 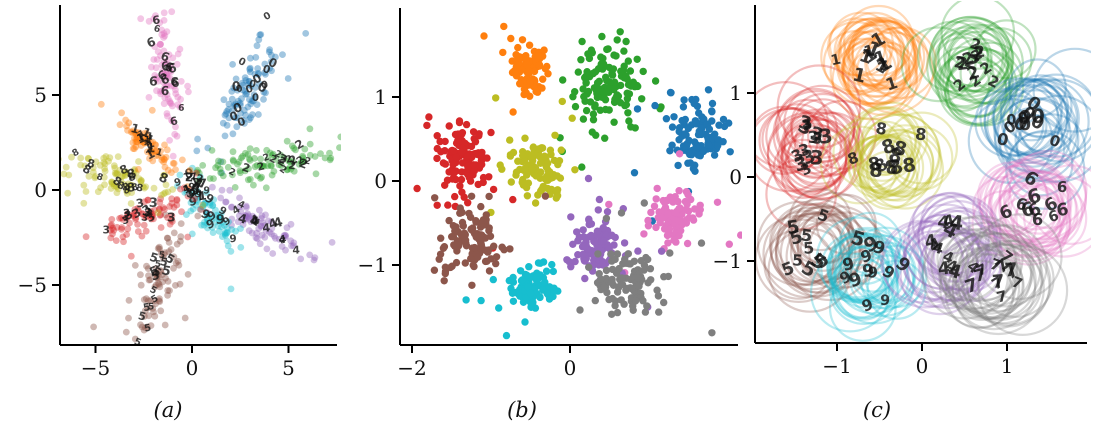 What do you see at coordinates (877, 410) in the screenshot?
I see `panel-c-caption: (c)` at bounding box center [877, 410].